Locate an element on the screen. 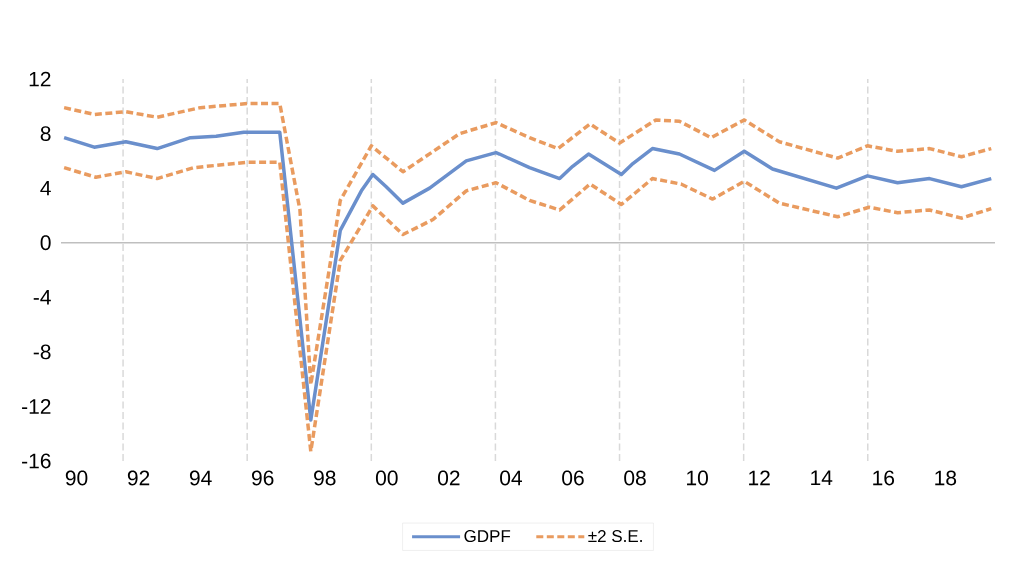  x-tick-label: 98 is located at coordinates (325, 478).